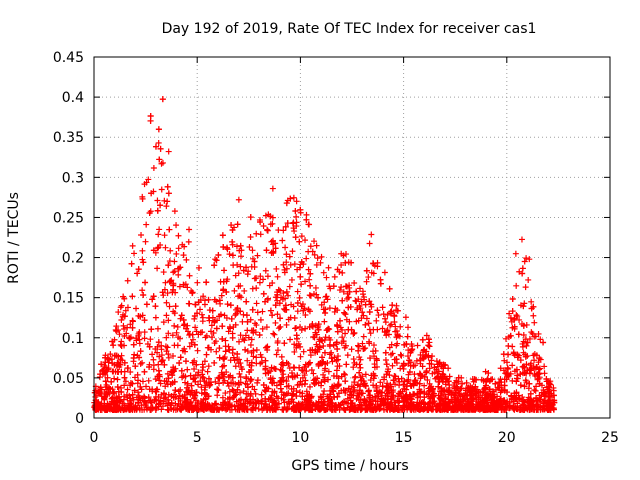  I want to click on y-tick-label: 0.25, so click(68, 218).